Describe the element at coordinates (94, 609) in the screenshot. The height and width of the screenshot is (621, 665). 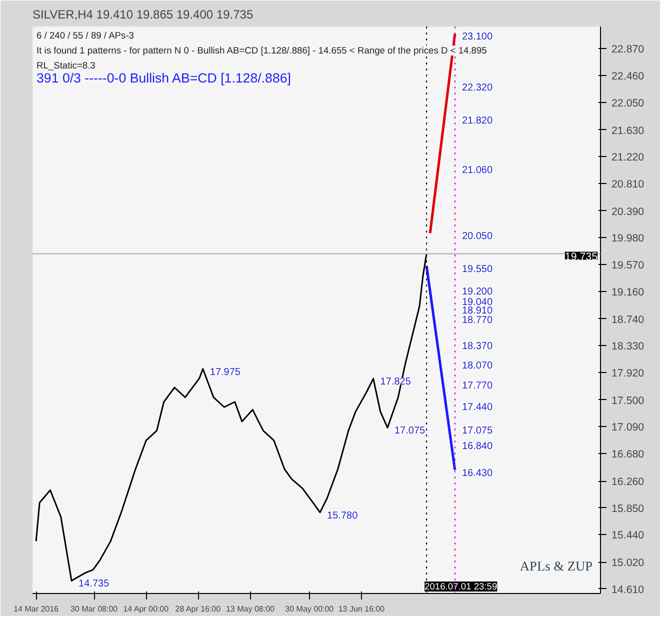
I see `x-tick-label: 30 Mar 08:00` at that location.